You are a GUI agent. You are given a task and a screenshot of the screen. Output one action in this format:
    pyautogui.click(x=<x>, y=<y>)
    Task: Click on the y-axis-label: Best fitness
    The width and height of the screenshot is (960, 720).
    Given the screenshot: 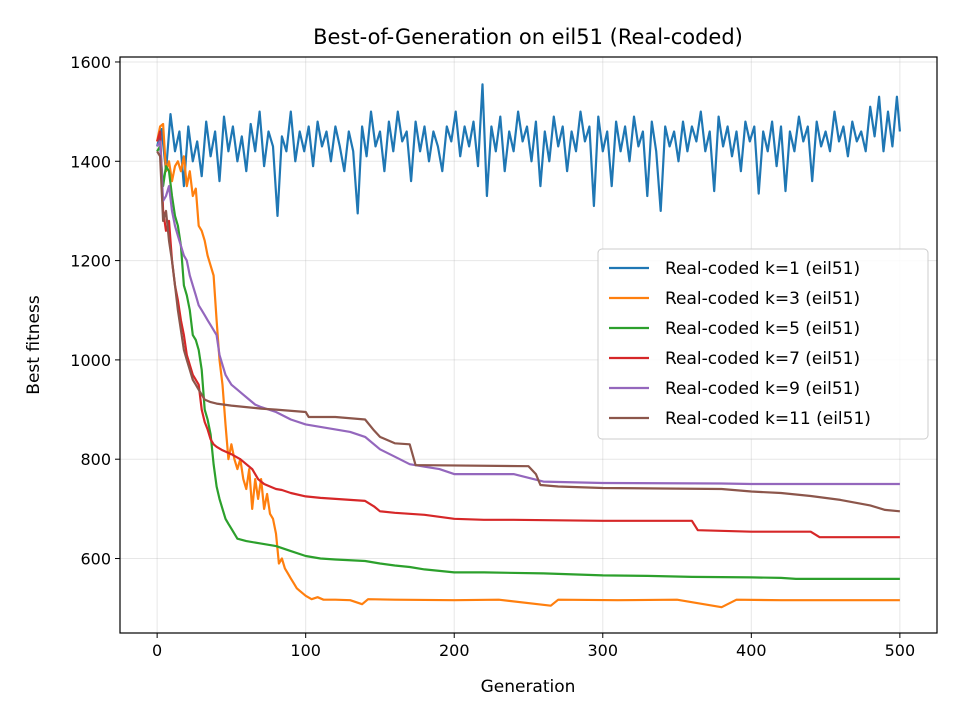 What is the action you would take?
    pyautogui.click(x=34, y=345)
    